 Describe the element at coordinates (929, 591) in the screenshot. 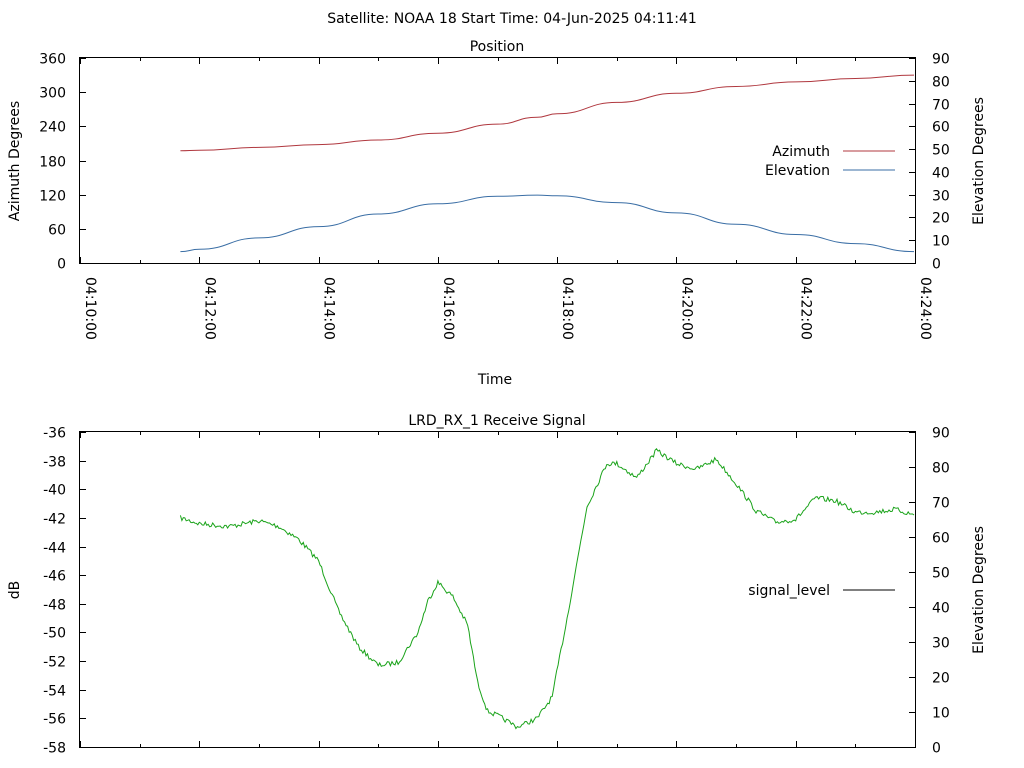

I see `signal-y2-axis: 0 10 20 30 40 50 60 70 80 90` at that location.